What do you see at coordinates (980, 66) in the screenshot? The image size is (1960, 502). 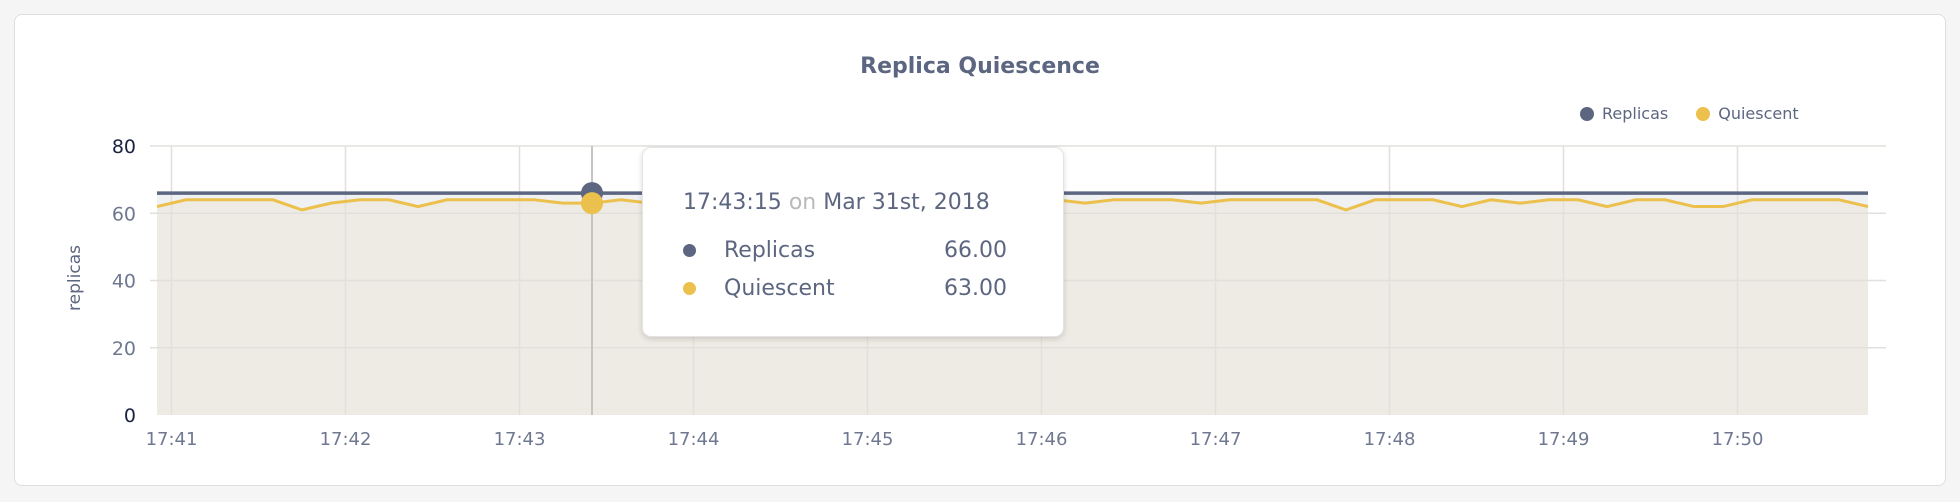 I see `chart-title: Replica Quiescence` at bounding box center [980, 66].